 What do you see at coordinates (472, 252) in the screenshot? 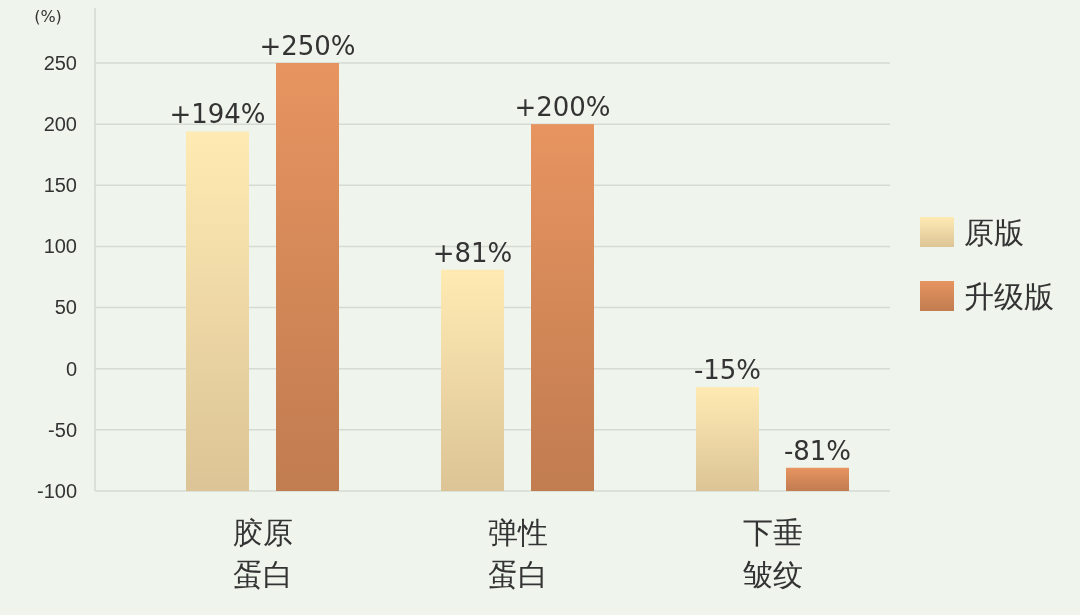
I see `data-label: +81%` at bounding box center [472, 252].